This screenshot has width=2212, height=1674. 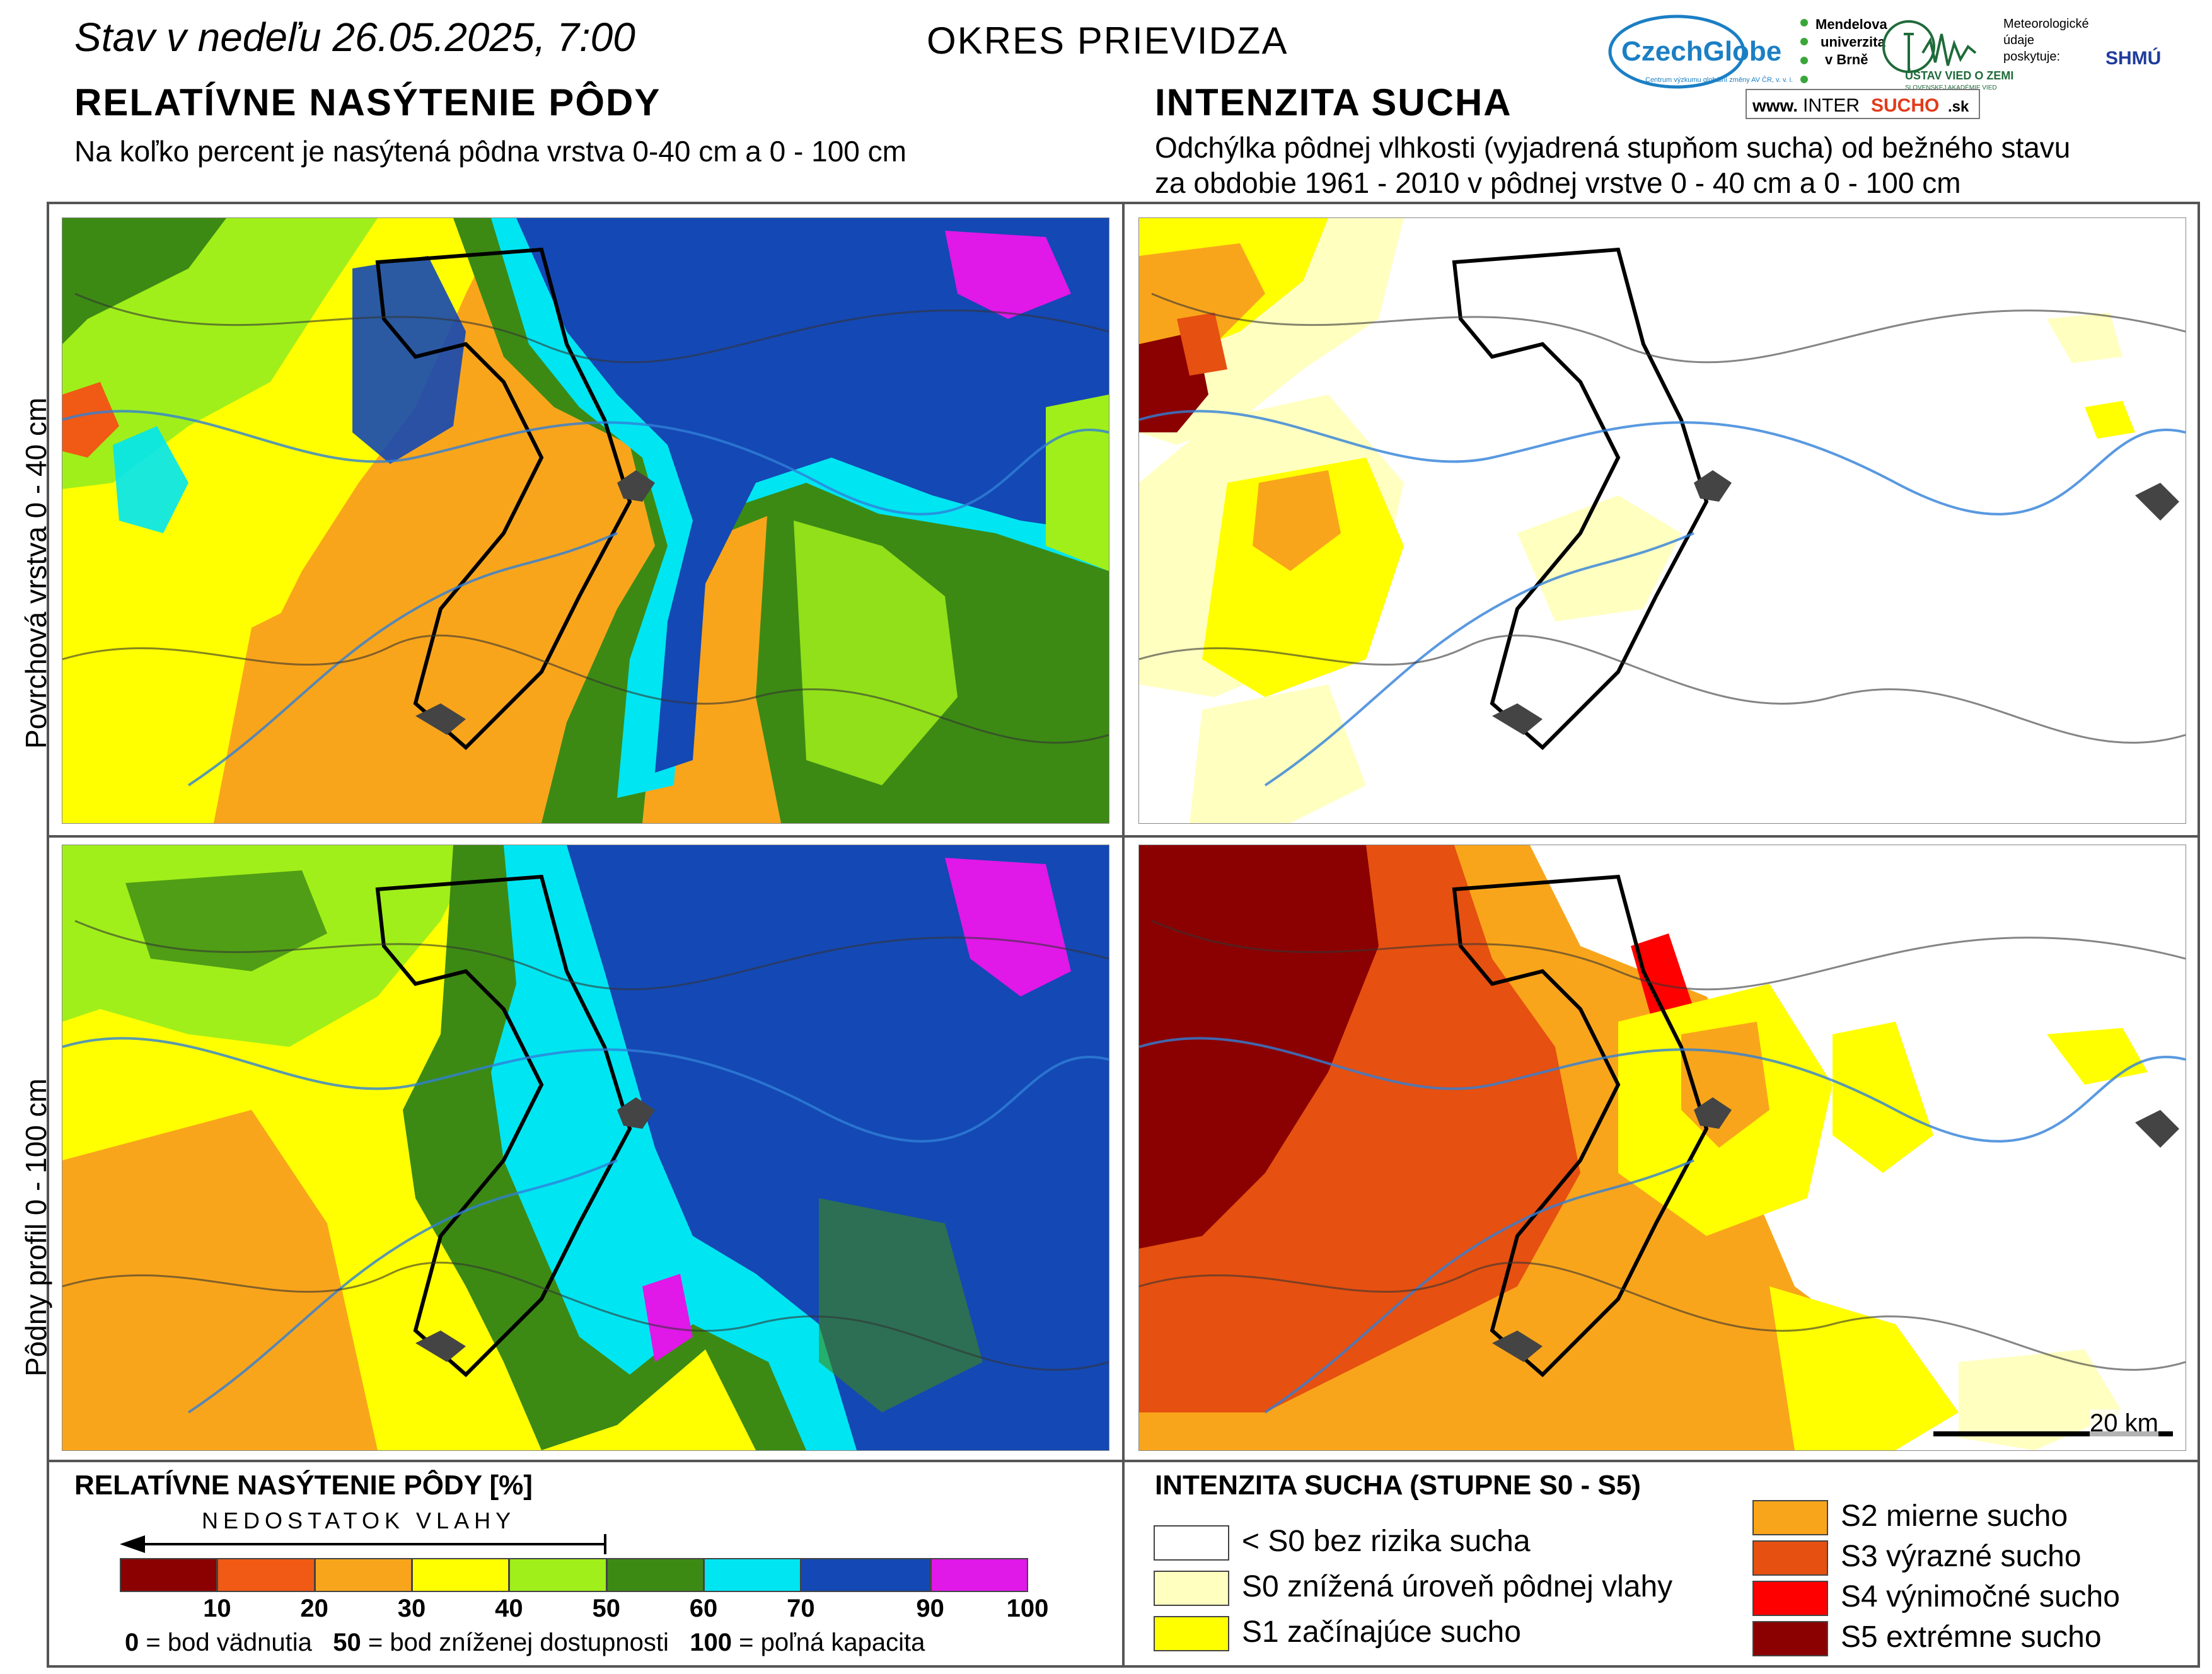 What do you see at coordinates (1457, 1586) in the screenshot?
I see `drought-class-label: S0 znížená úroveň pôdnej vlahy` at bounding box center [1457, 1586].